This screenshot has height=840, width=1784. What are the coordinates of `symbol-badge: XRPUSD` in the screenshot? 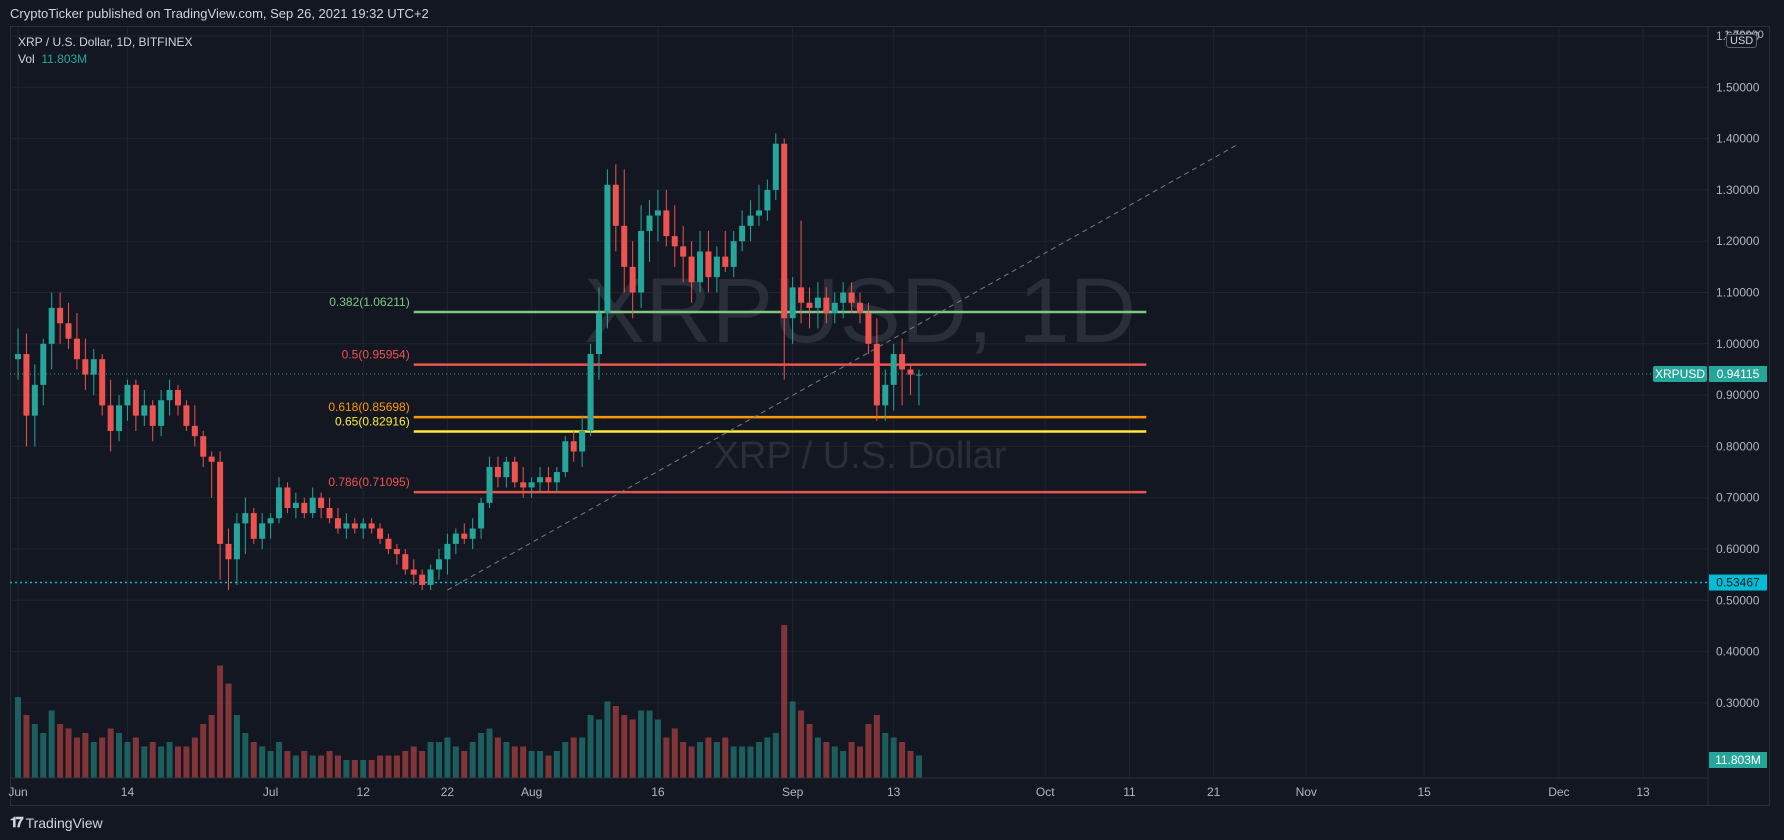 It's located at (1680, 374).